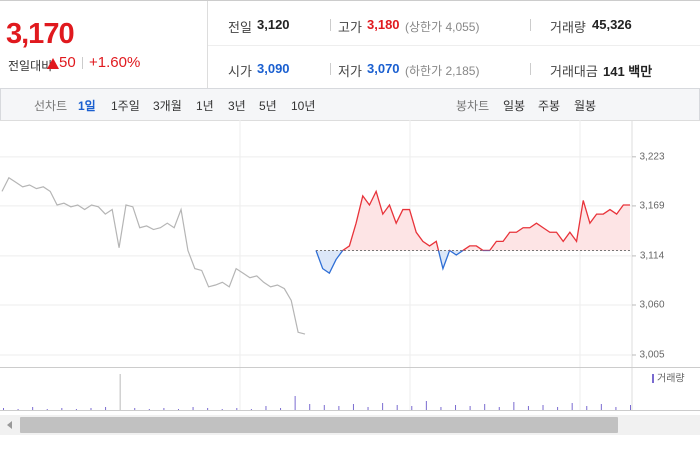 This screenshot has width=700, height=450. Describe the element at coordinates (671, 379) in the screenshot. I see `legend-label: 거래량` at that location.